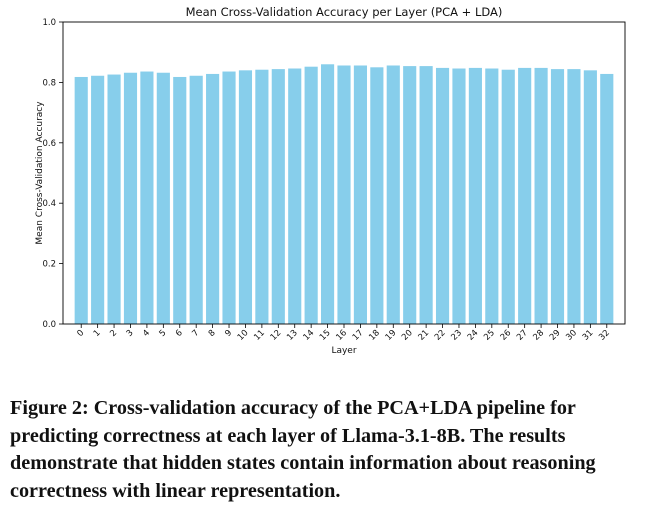 This screenshot has width=659, height=514. What do you see at coordinates (489, 335) in the screenshot?
I see `x-tick-label: 25` at bounding box center [489, 335].